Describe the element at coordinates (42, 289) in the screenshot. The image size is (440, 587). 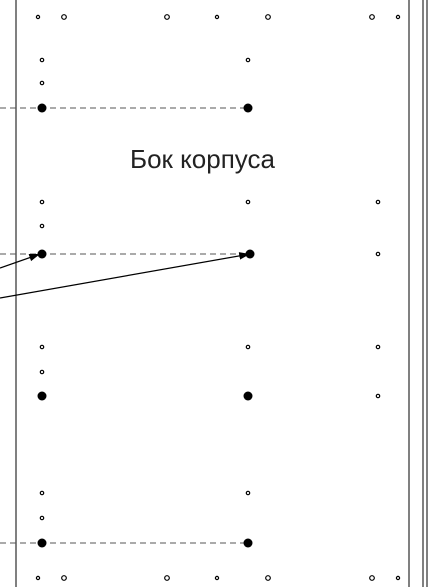
I see `left-column-small-holes` at that location.